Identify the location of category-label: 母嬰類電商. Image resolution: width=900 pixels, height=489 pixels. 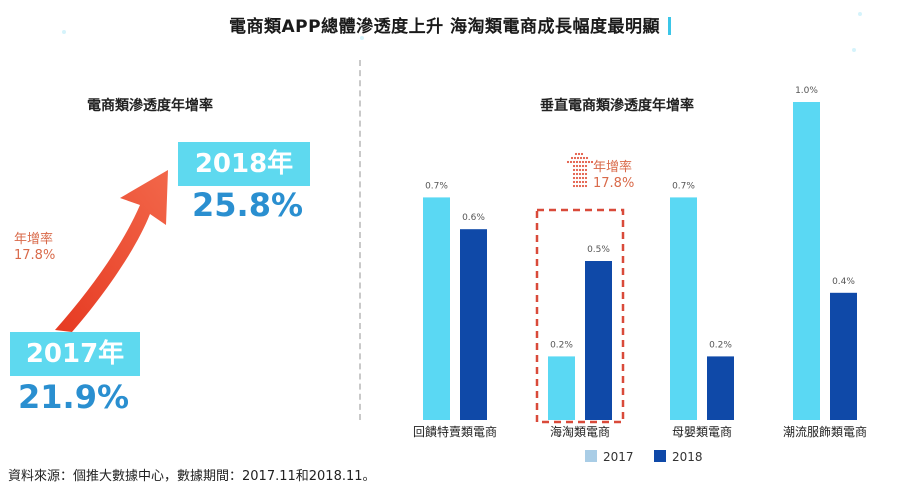
(702, 431).